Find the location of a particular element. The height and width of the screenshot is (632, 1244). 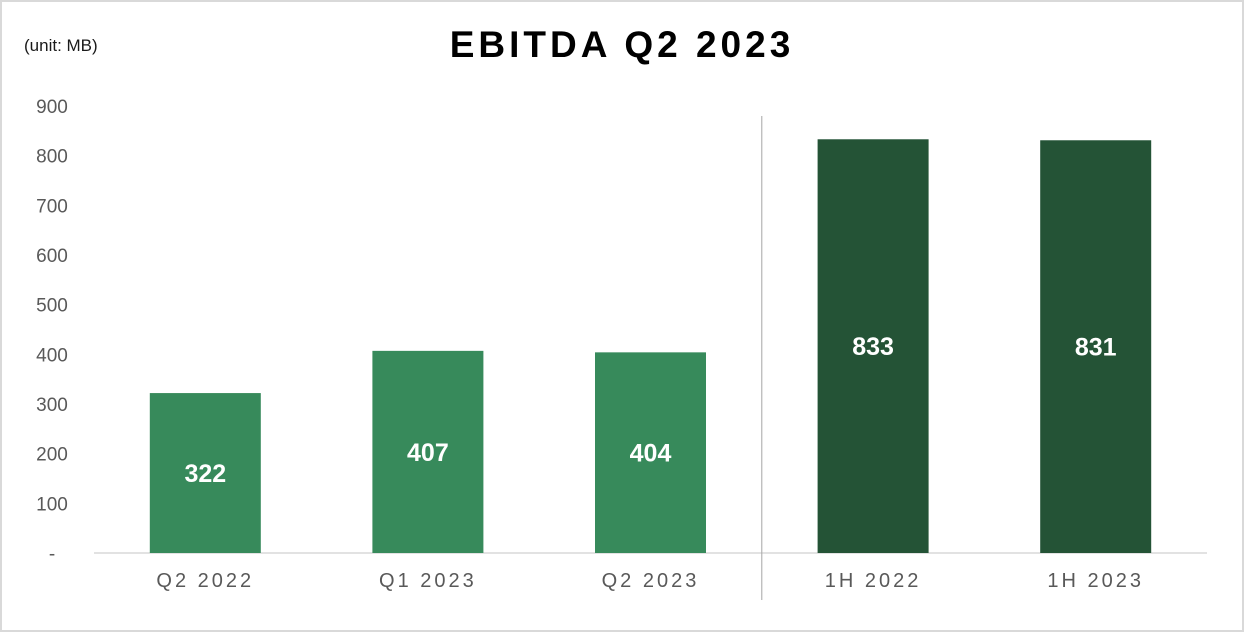

y-tick-label: 500 is located at coordinates (52, 306).